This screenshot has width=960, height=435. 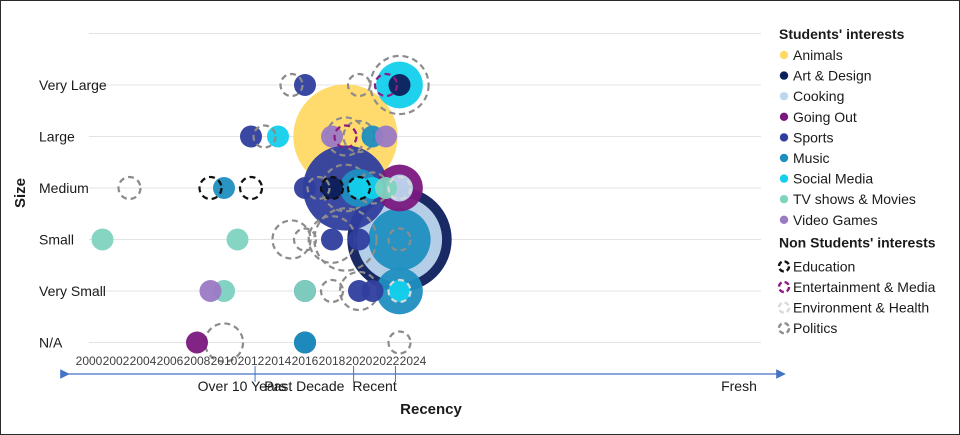 What do you see at coordinates (824, 266) in the screenshot?
I see `legend-item-label: Education` at bounding box center [824, 266].